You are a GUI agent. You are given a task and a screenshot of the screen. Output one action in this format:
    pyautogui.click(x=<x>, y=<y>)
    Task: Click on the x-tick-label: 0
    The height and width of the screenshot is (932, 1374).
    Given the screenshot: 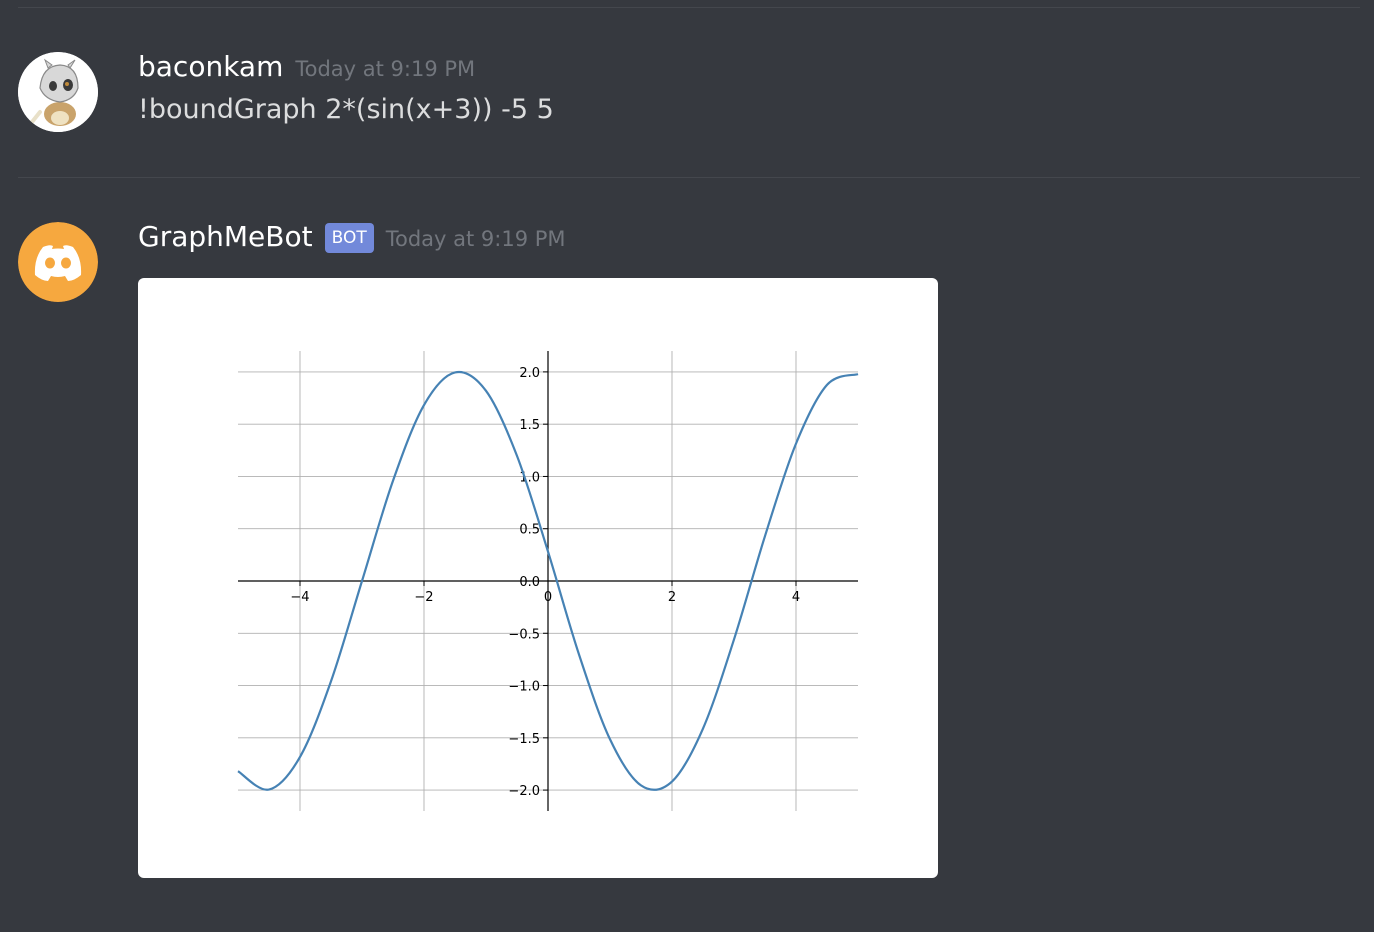 What is the action you would take?
    pyautogui.click(x=548, y=597)
    